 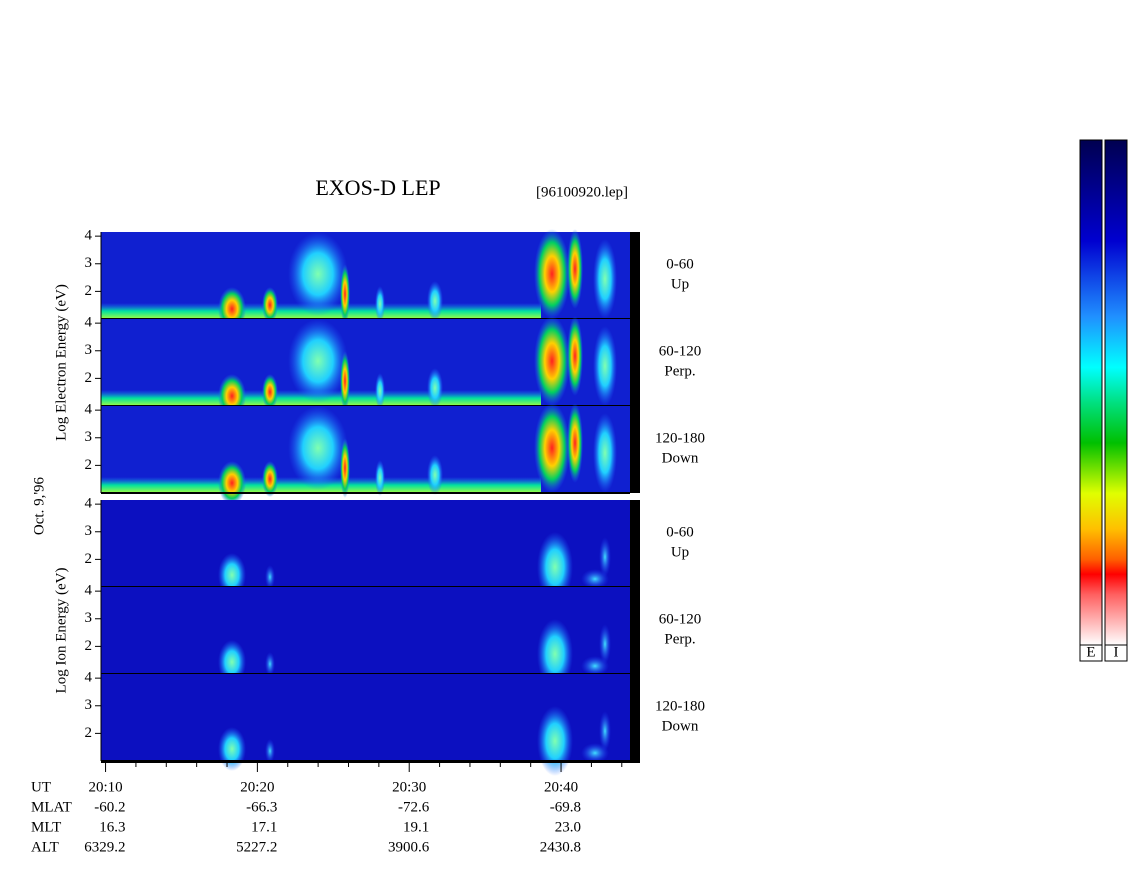 I want to click on y-axis-label: Log Electron Energy (eV), so click(x=61, y=362).